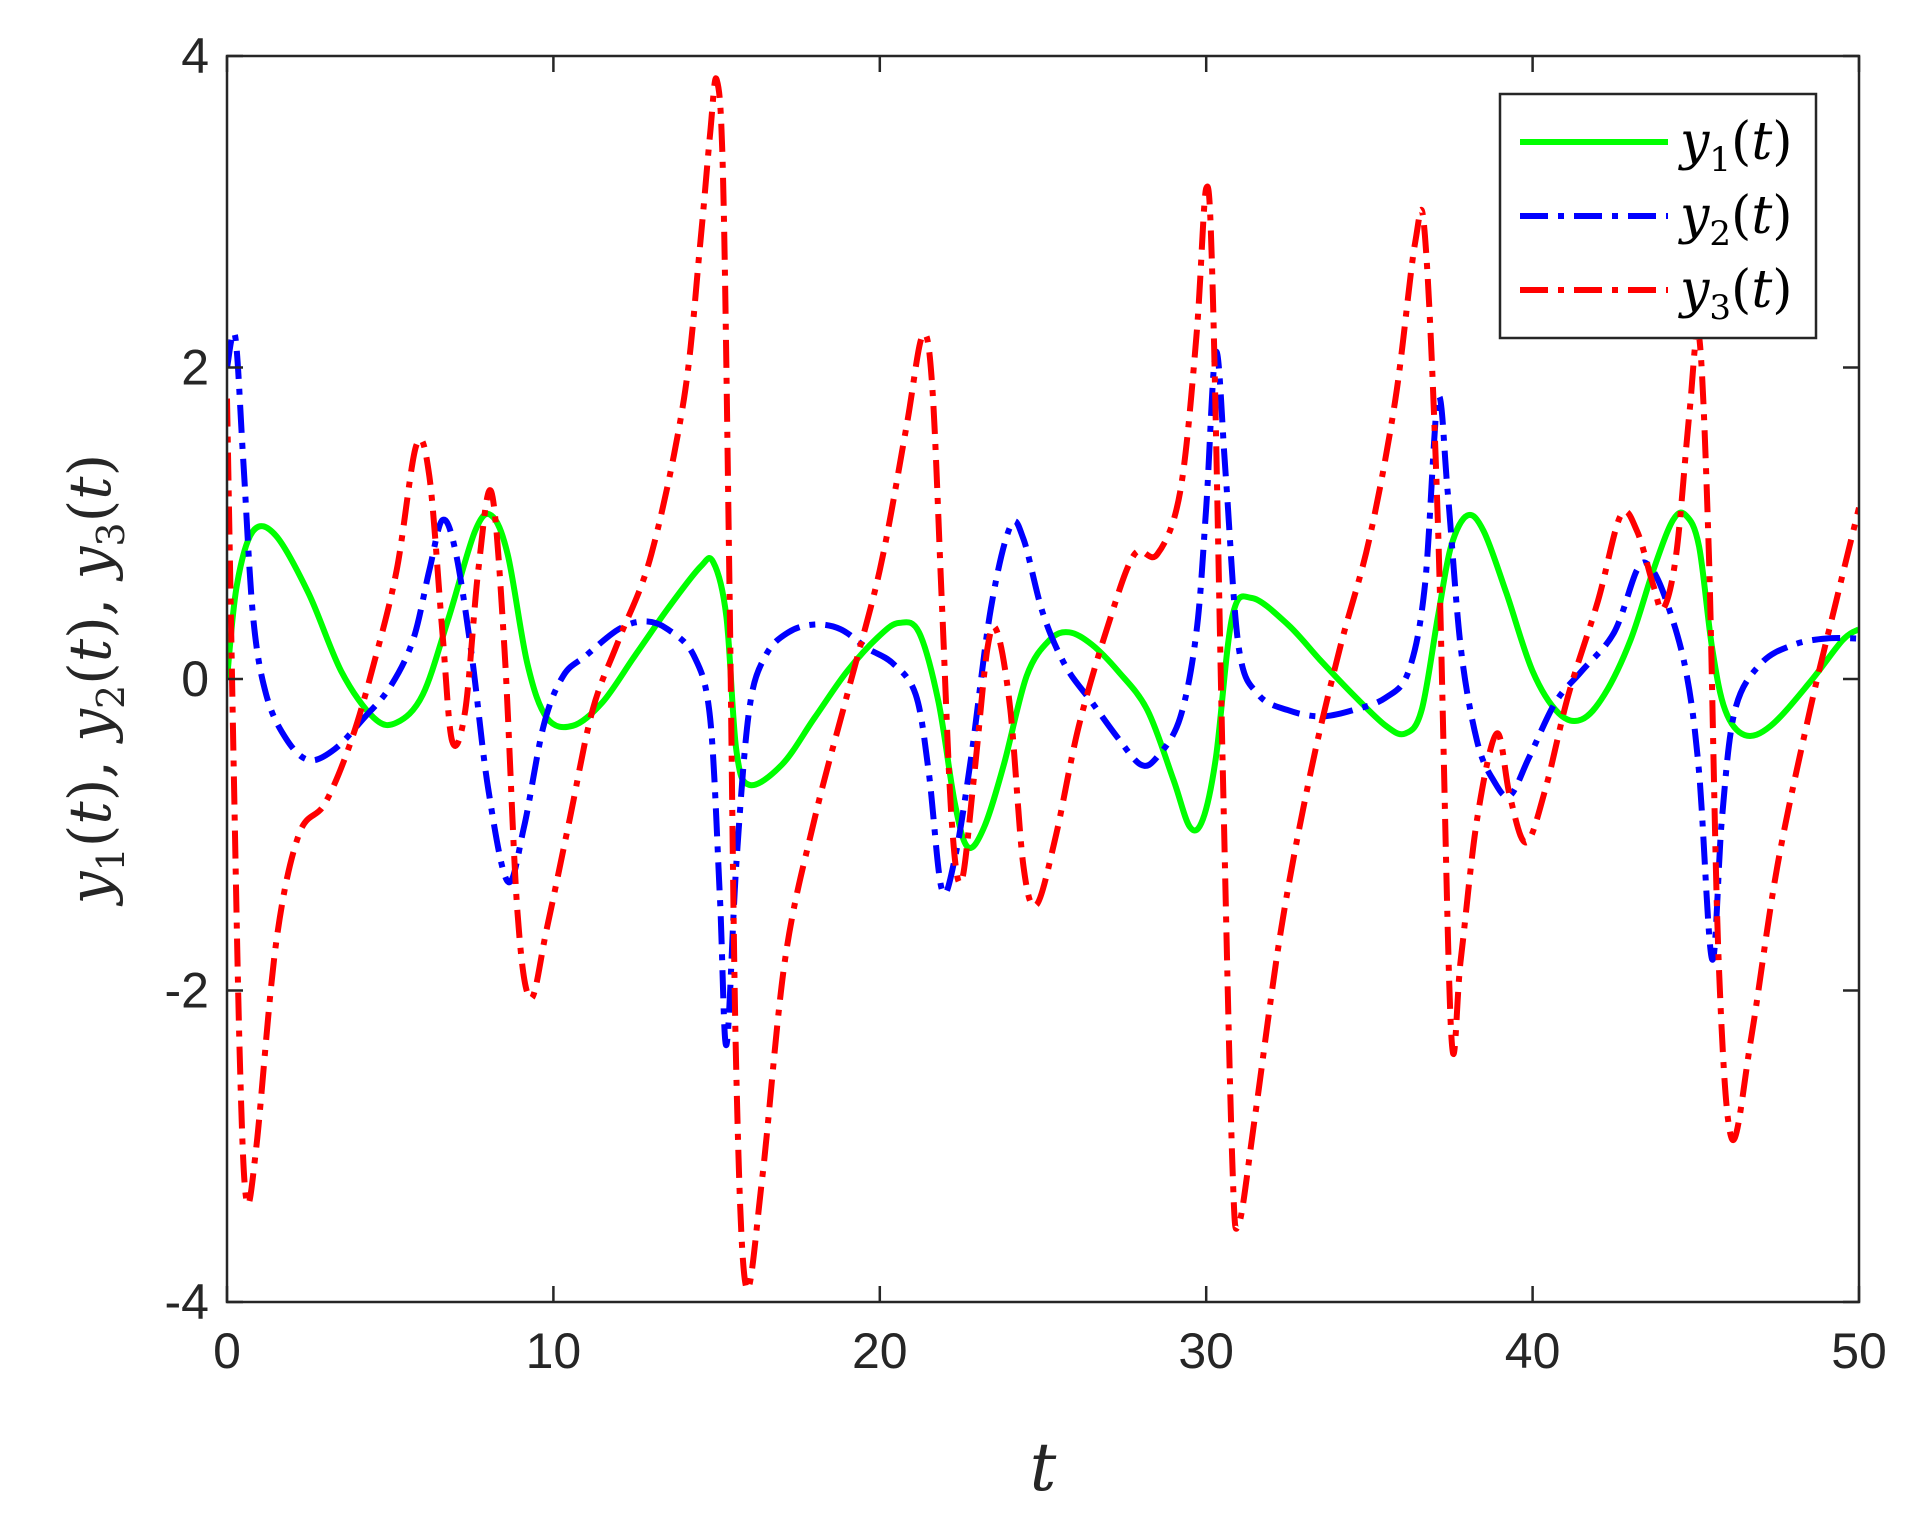 The height and width of the screenshot is (1520, 1910). I want to click on y-axis-label-y2: y, so click(90, 726).